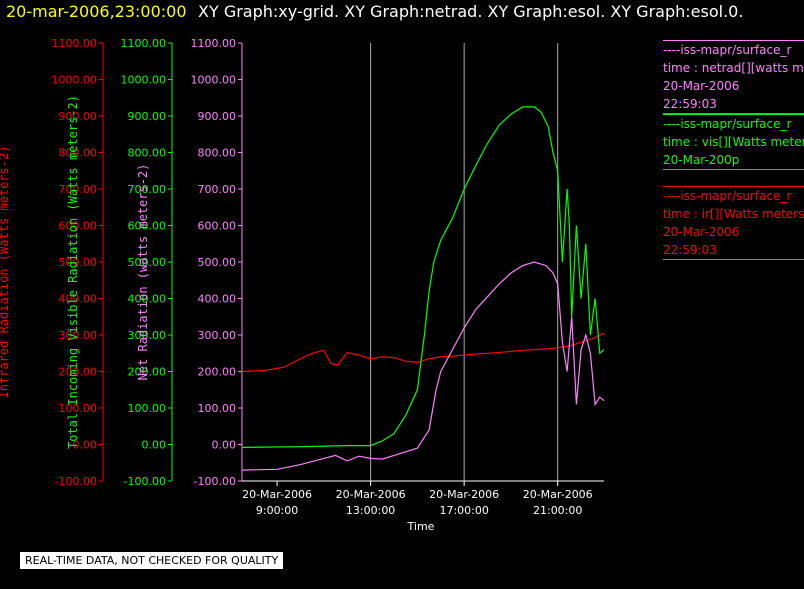  I want to click on y-axis-label-net: Net Radiation (watts meters-2), so click(143, 272).